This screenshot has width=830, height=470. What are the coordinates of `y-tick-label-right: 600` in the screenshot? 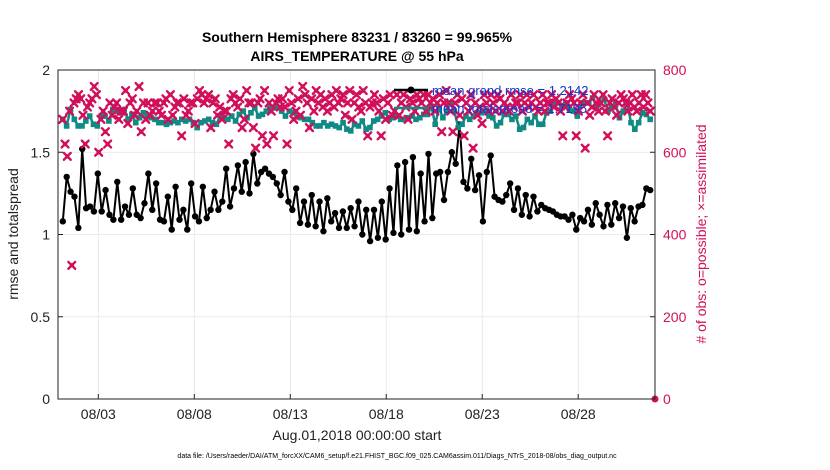 It's located at (675, 152).